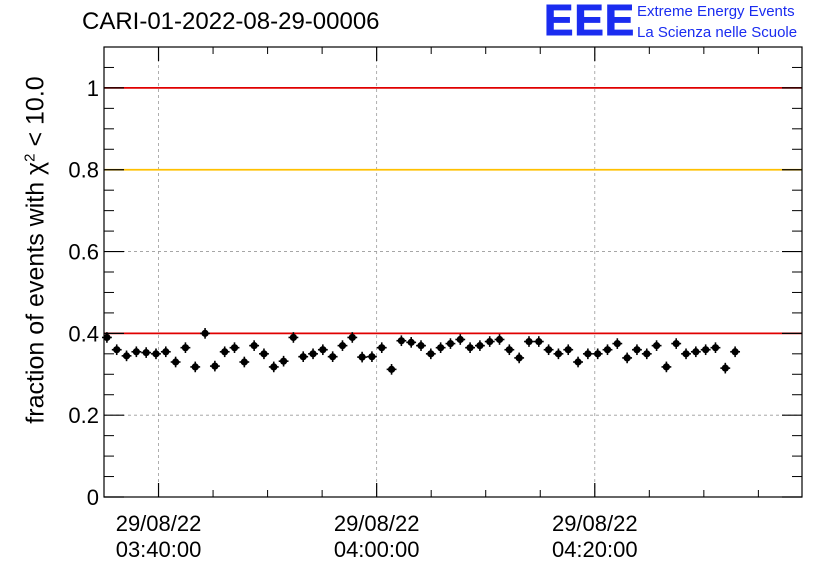 This screenshot has width=836, height=572. Describe the element at coordinates (589, 23) in the screenshot. I see `eee-logo-mark: EEE` at that location.